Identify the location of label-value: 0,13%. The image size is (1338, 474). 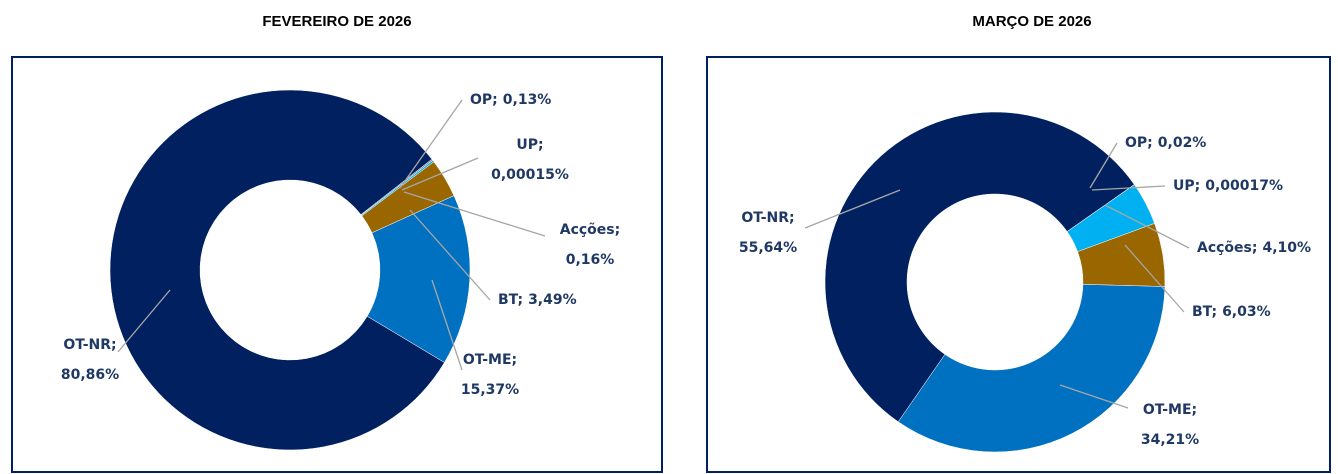
(527, 100).